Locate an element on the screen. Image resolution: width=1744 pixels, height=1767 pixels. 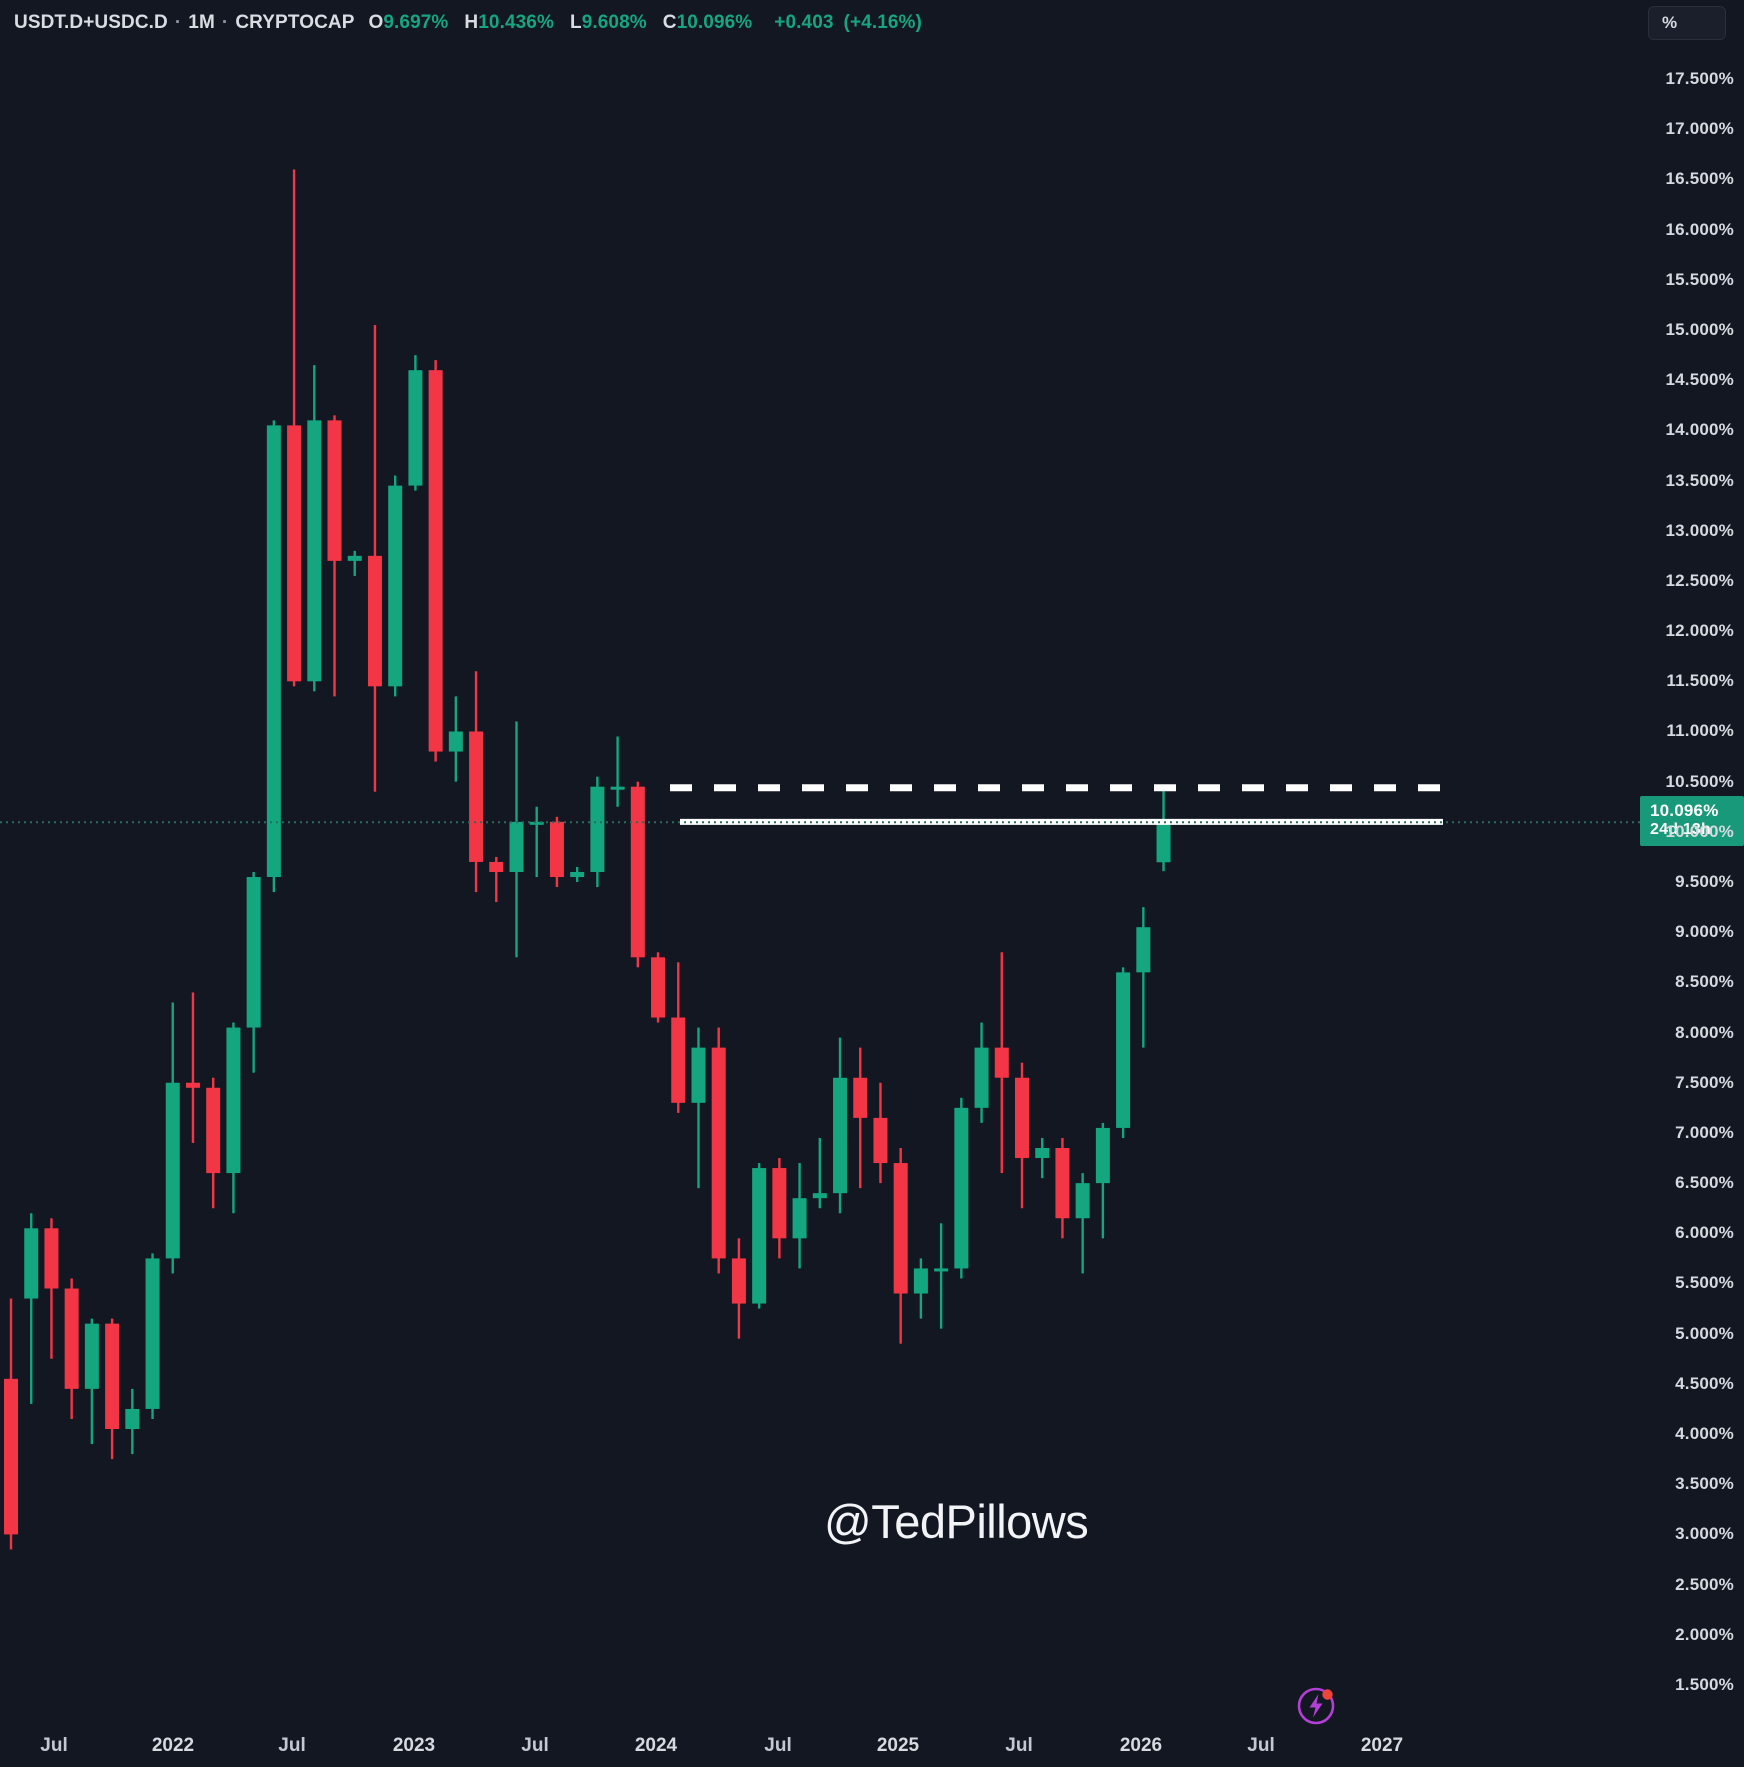
percent-scale-toggle-button: % is located at coordinates (1687, 23).